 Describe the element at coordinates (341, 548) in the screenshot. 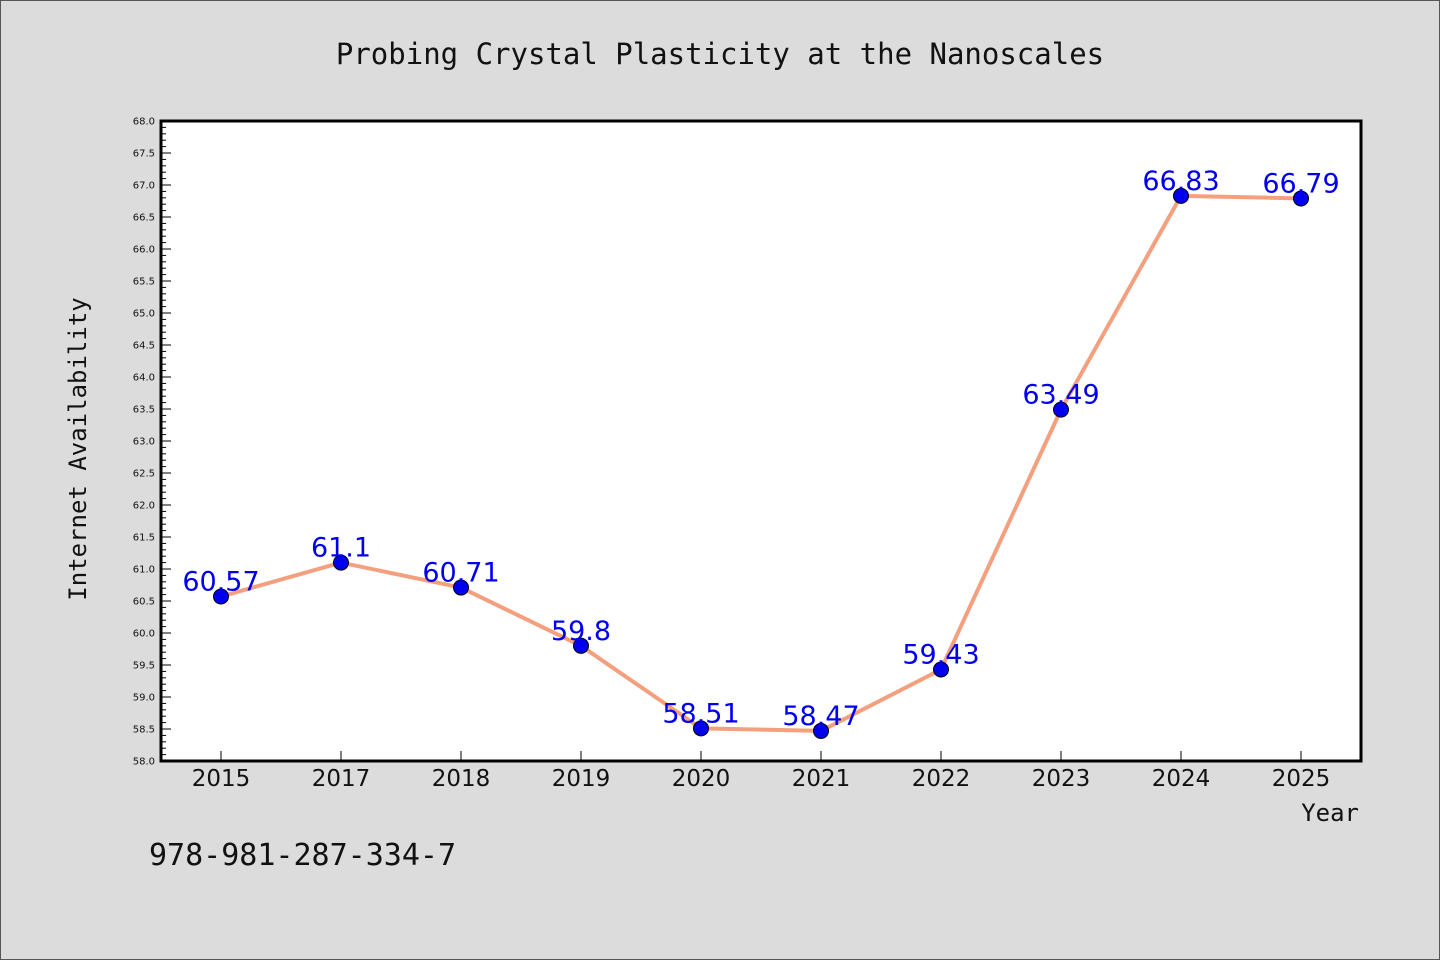

I see `data-label: 61.1` at that location.